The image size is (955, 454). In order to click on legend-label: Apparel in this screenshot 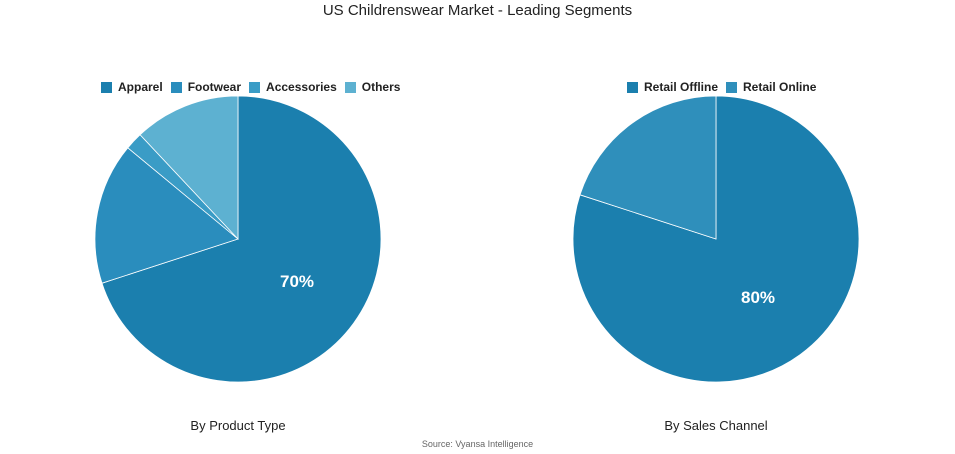, I will do `click(140, 87)`.